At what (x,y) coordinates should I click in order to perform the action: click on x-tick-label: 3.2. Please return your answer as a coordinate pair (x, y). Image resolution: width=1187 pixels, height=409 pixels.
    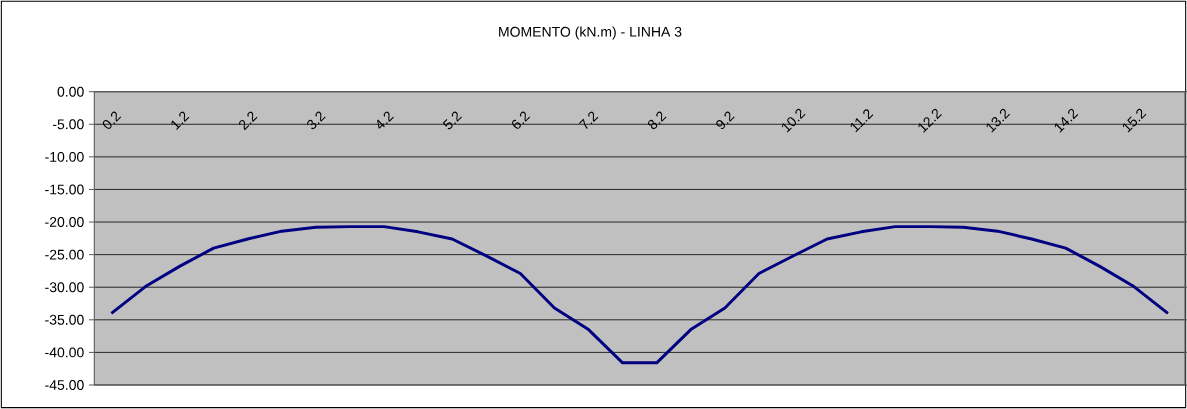
    Looking at the image, I should click on (316, 120).